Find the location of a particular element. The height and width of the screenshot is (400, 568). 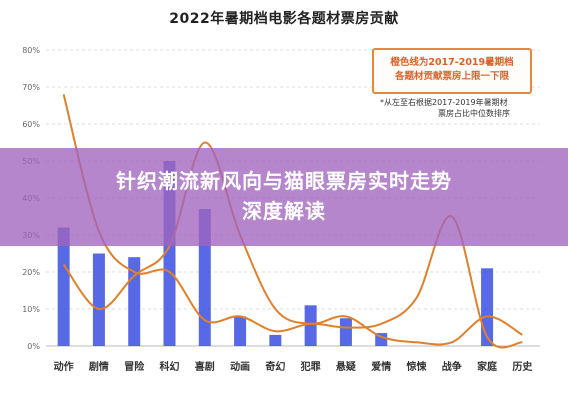

annotation-box-line1: 橙色线为2017-2019暑期档 is located at coordinates (452, 62).